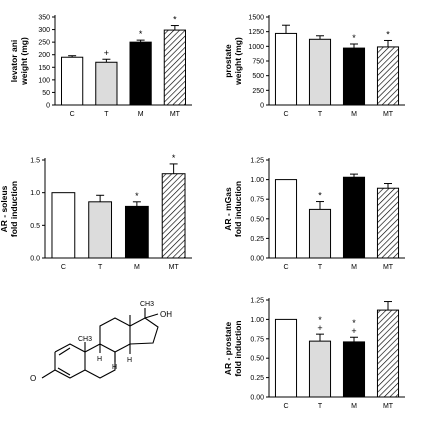  I want to click on methyl-label-top: CH3, so click(147, 304).